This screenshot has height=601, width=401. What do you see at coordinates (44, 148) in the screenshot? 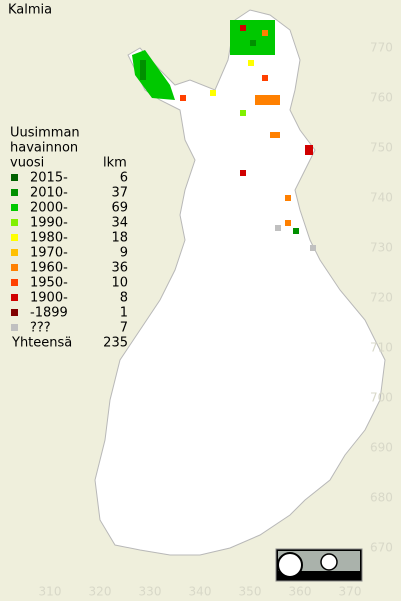
I see `legend-header: havainnon` at bounding box center [44, 148].